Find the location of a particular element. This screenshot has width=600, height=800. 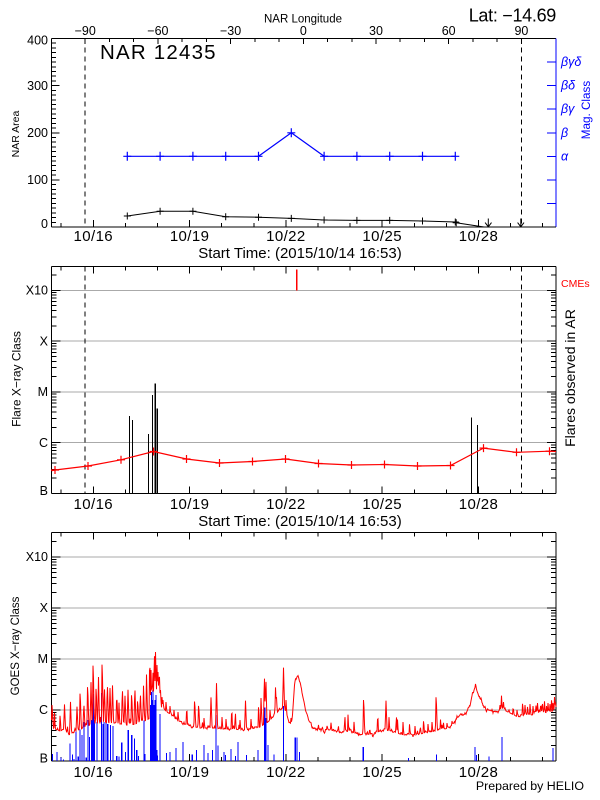

svg-text: α is located at coordinates (565, 156).